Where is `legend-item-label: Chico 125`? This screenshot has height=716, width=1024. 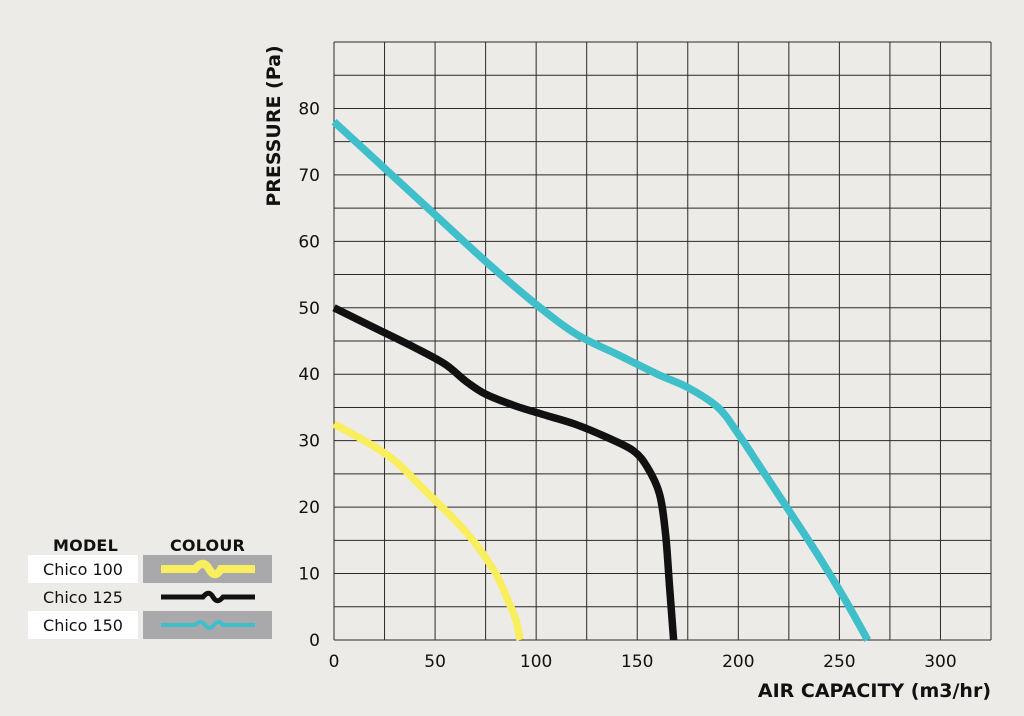 legend-item-label: Chico 125 is located at coordinates (83, 597).